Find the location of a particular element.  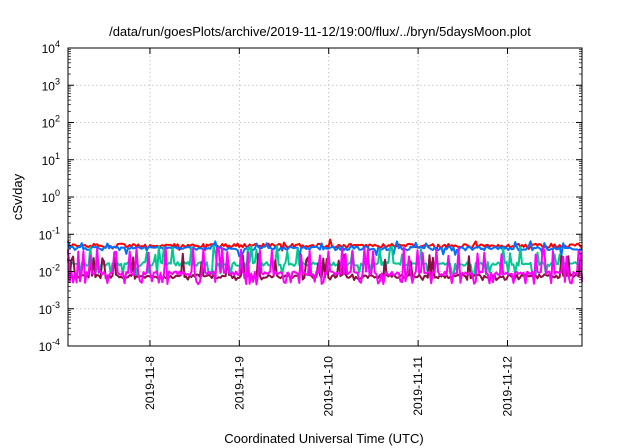

y-tick-label: 10¹ is located at coordinates (51, 159).